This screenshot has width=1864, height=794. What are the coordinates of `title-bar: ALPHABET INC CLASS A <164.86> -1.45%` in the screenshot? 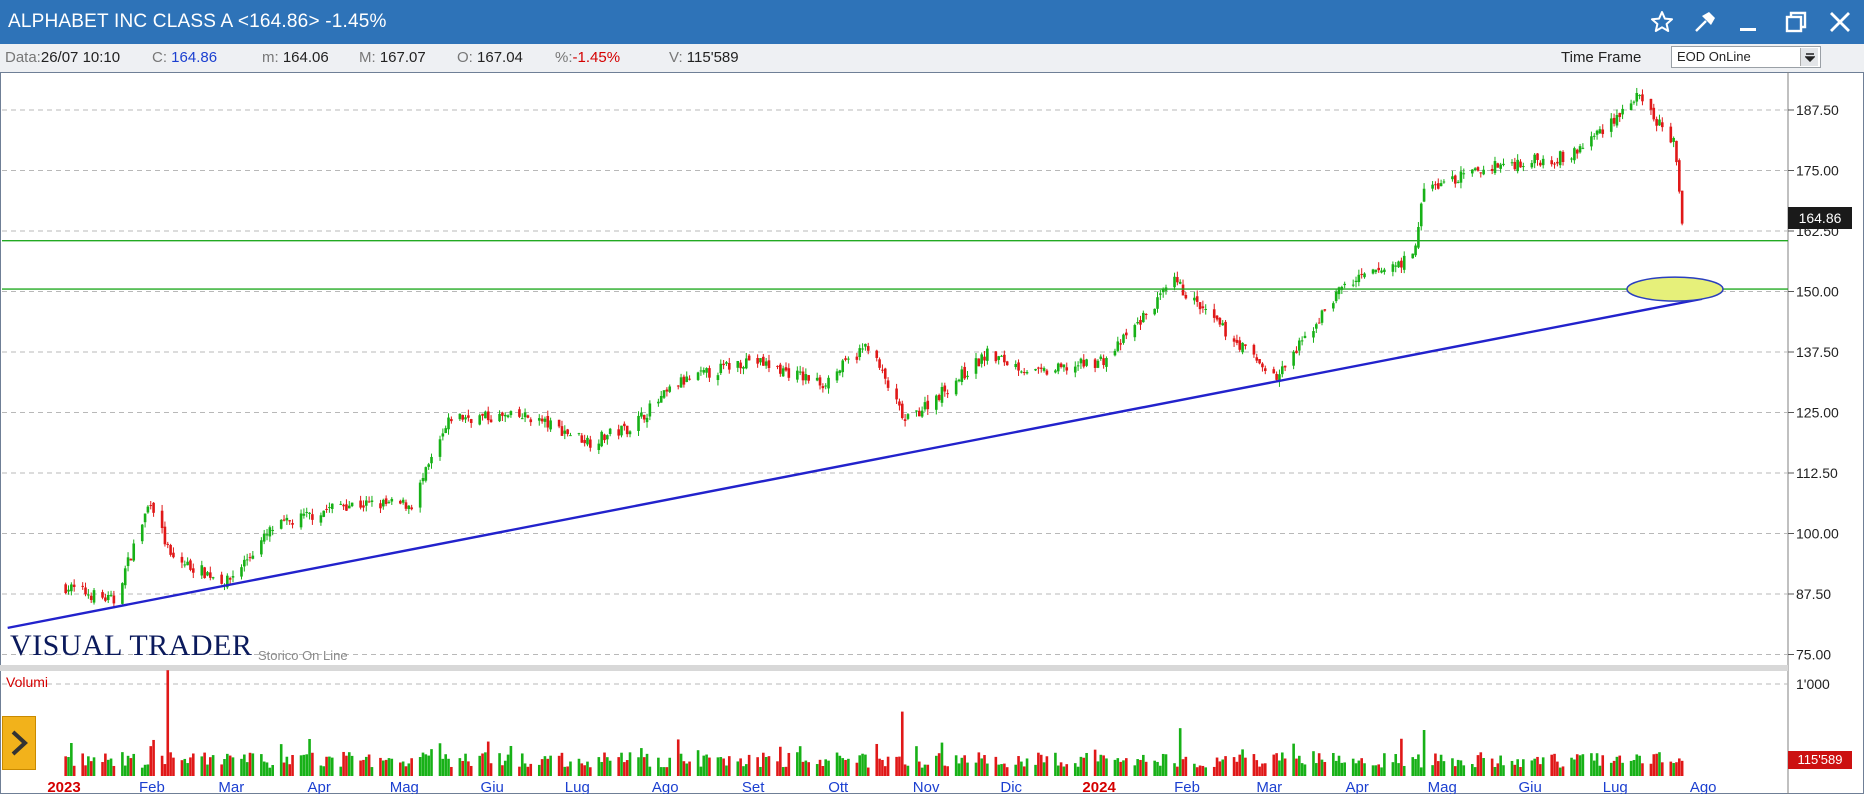 It's located at (932, 22).